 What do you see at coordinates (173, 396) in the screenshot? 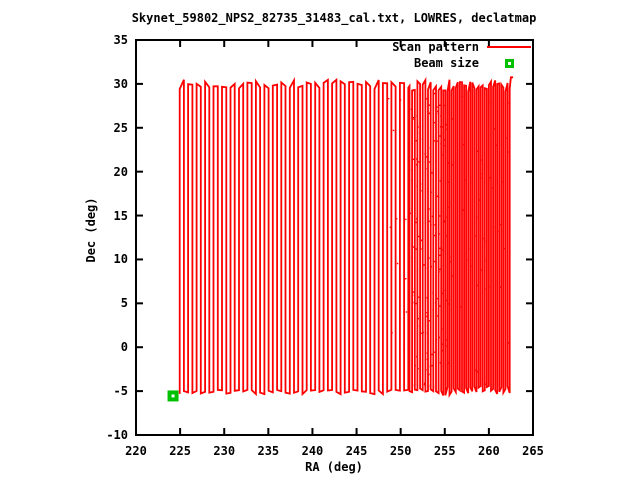
I see `beam-size-marker-dot` at bounding box center [173, 396].